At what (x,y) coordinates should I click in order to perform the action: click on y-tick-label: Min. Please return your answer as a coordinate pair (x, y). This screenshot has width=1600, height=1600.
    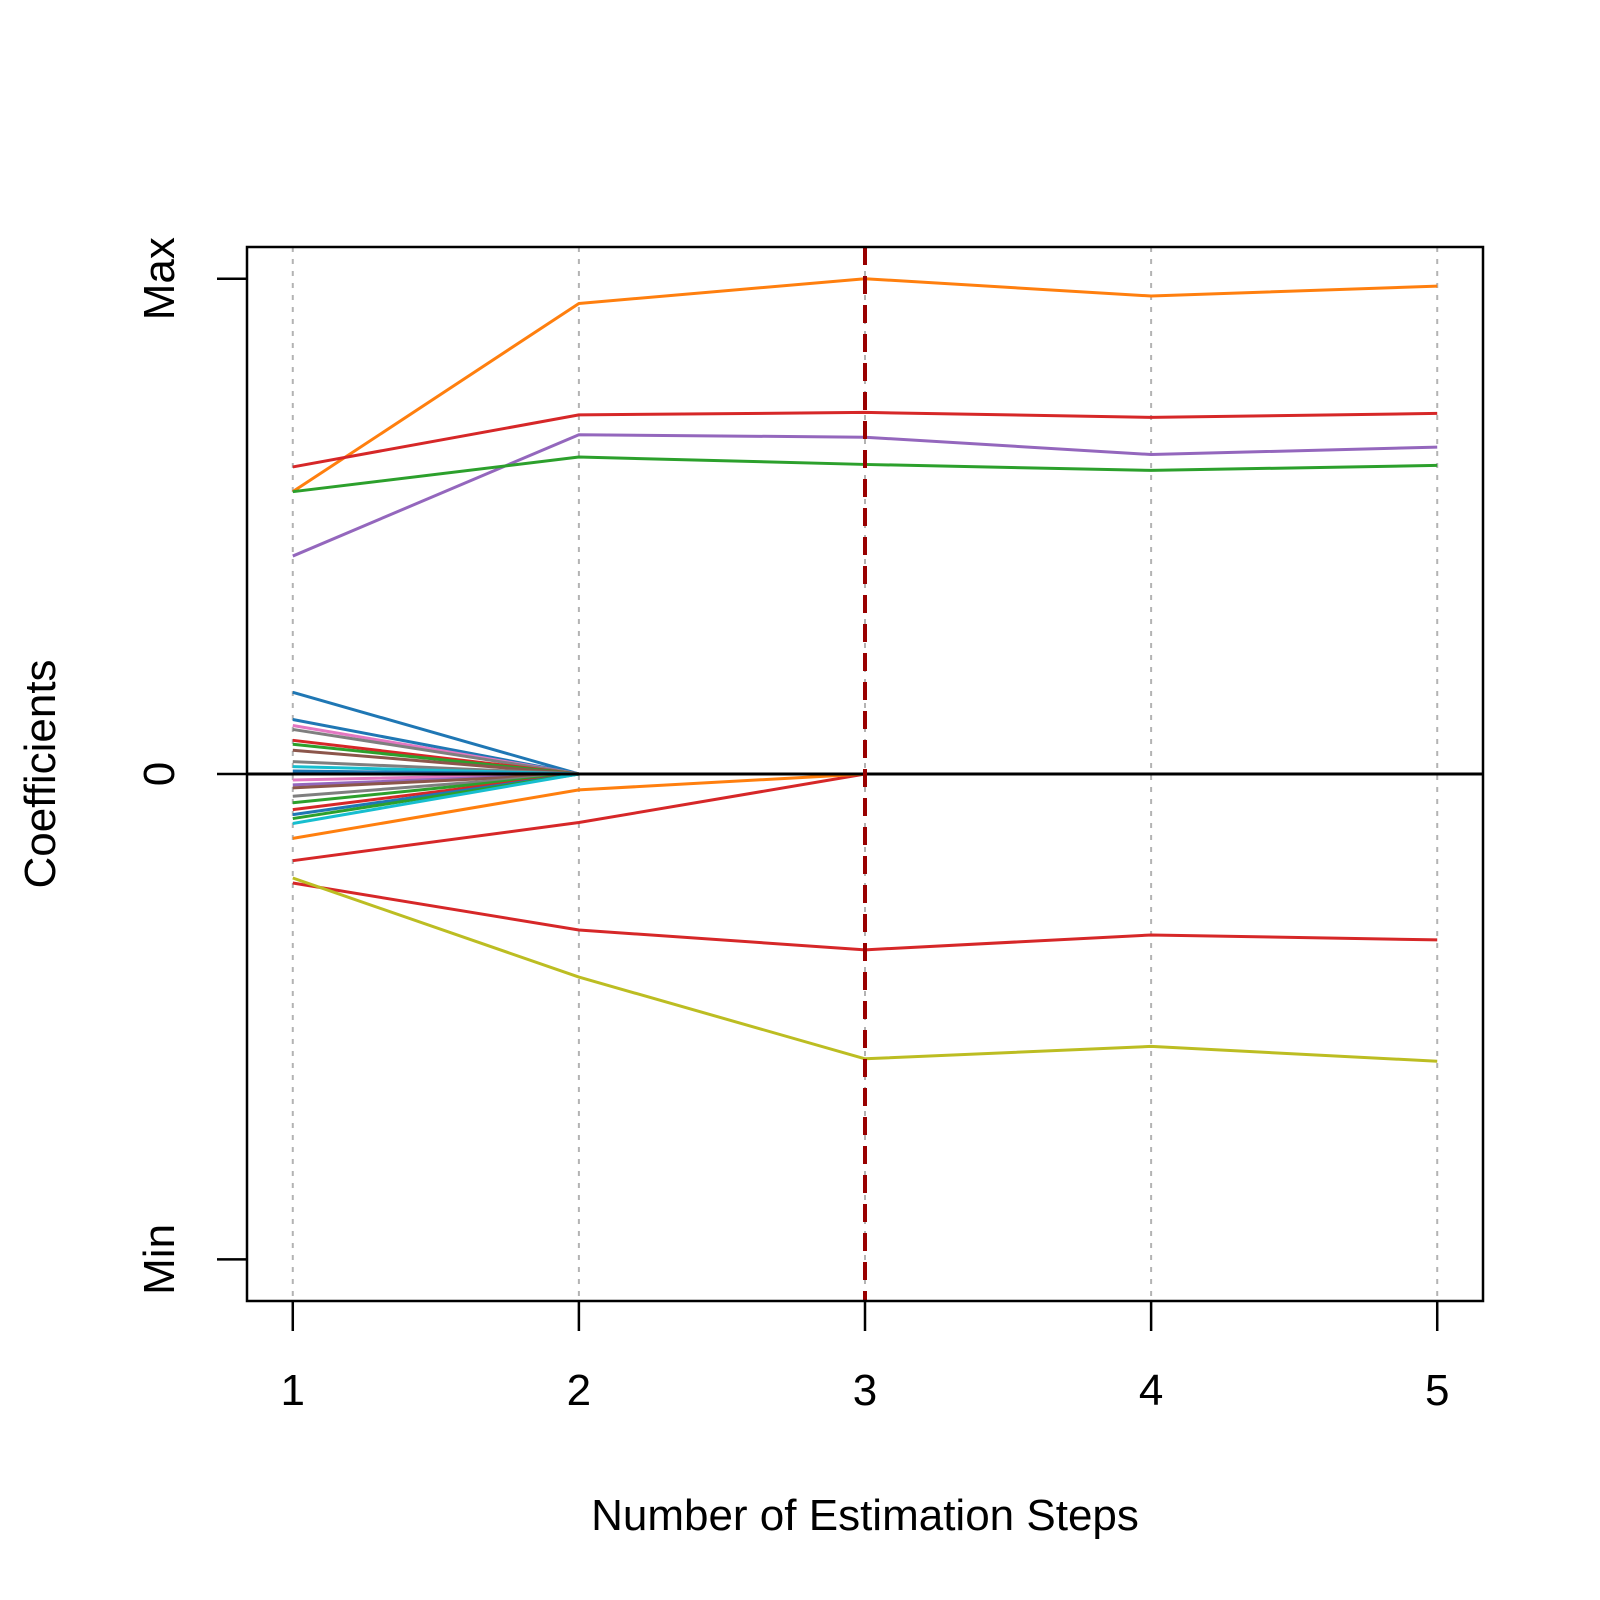
    Looking at the image, I should click on (159, 1259).